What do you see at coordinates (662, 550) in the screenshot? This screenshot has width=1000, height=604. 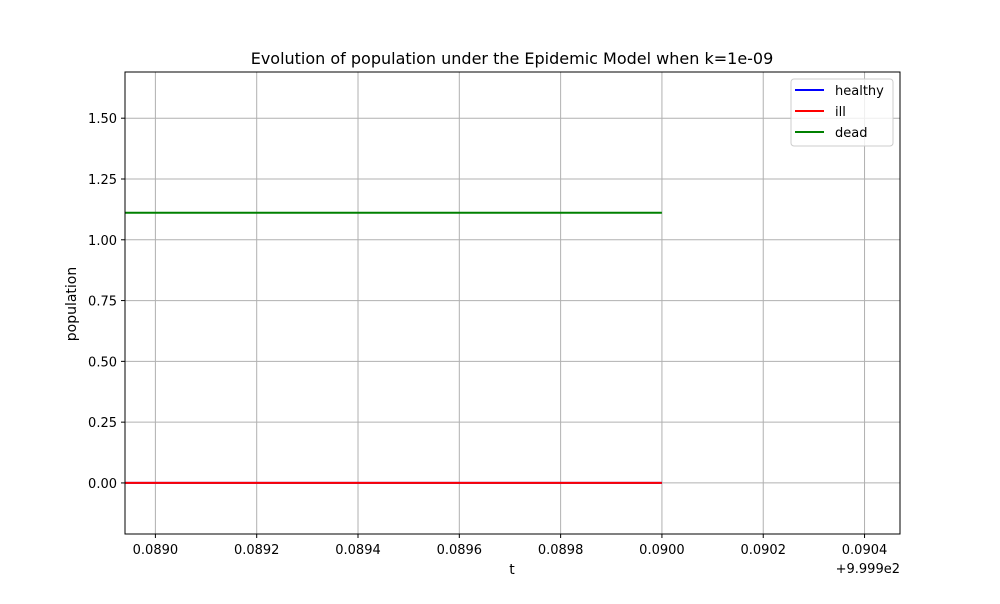 I see `x-tick-label: 0.0900` at bounding box center [662, 550].